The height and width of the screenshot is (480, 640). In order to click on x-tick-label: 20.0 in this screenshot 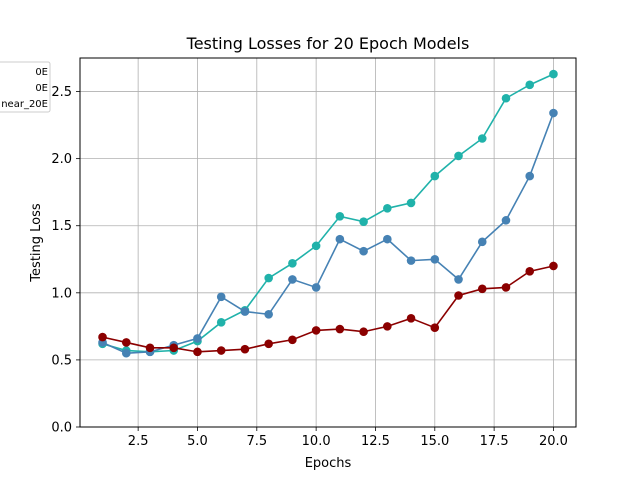, I will do `click(553, 441)`.